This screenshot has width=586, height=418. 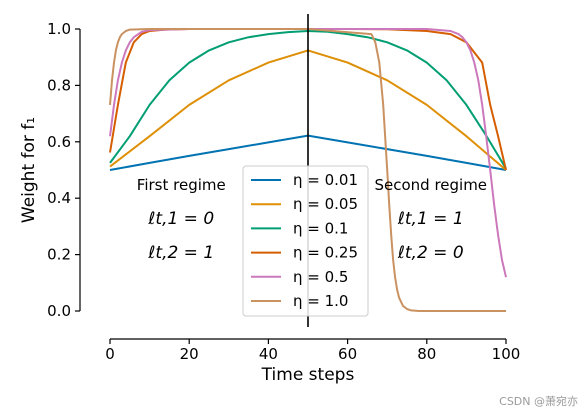 What do you see at coordinates (320, 277) in the screenshot?
I see `legend-label-4: η = 0.5` at bounding box center [320, 277].